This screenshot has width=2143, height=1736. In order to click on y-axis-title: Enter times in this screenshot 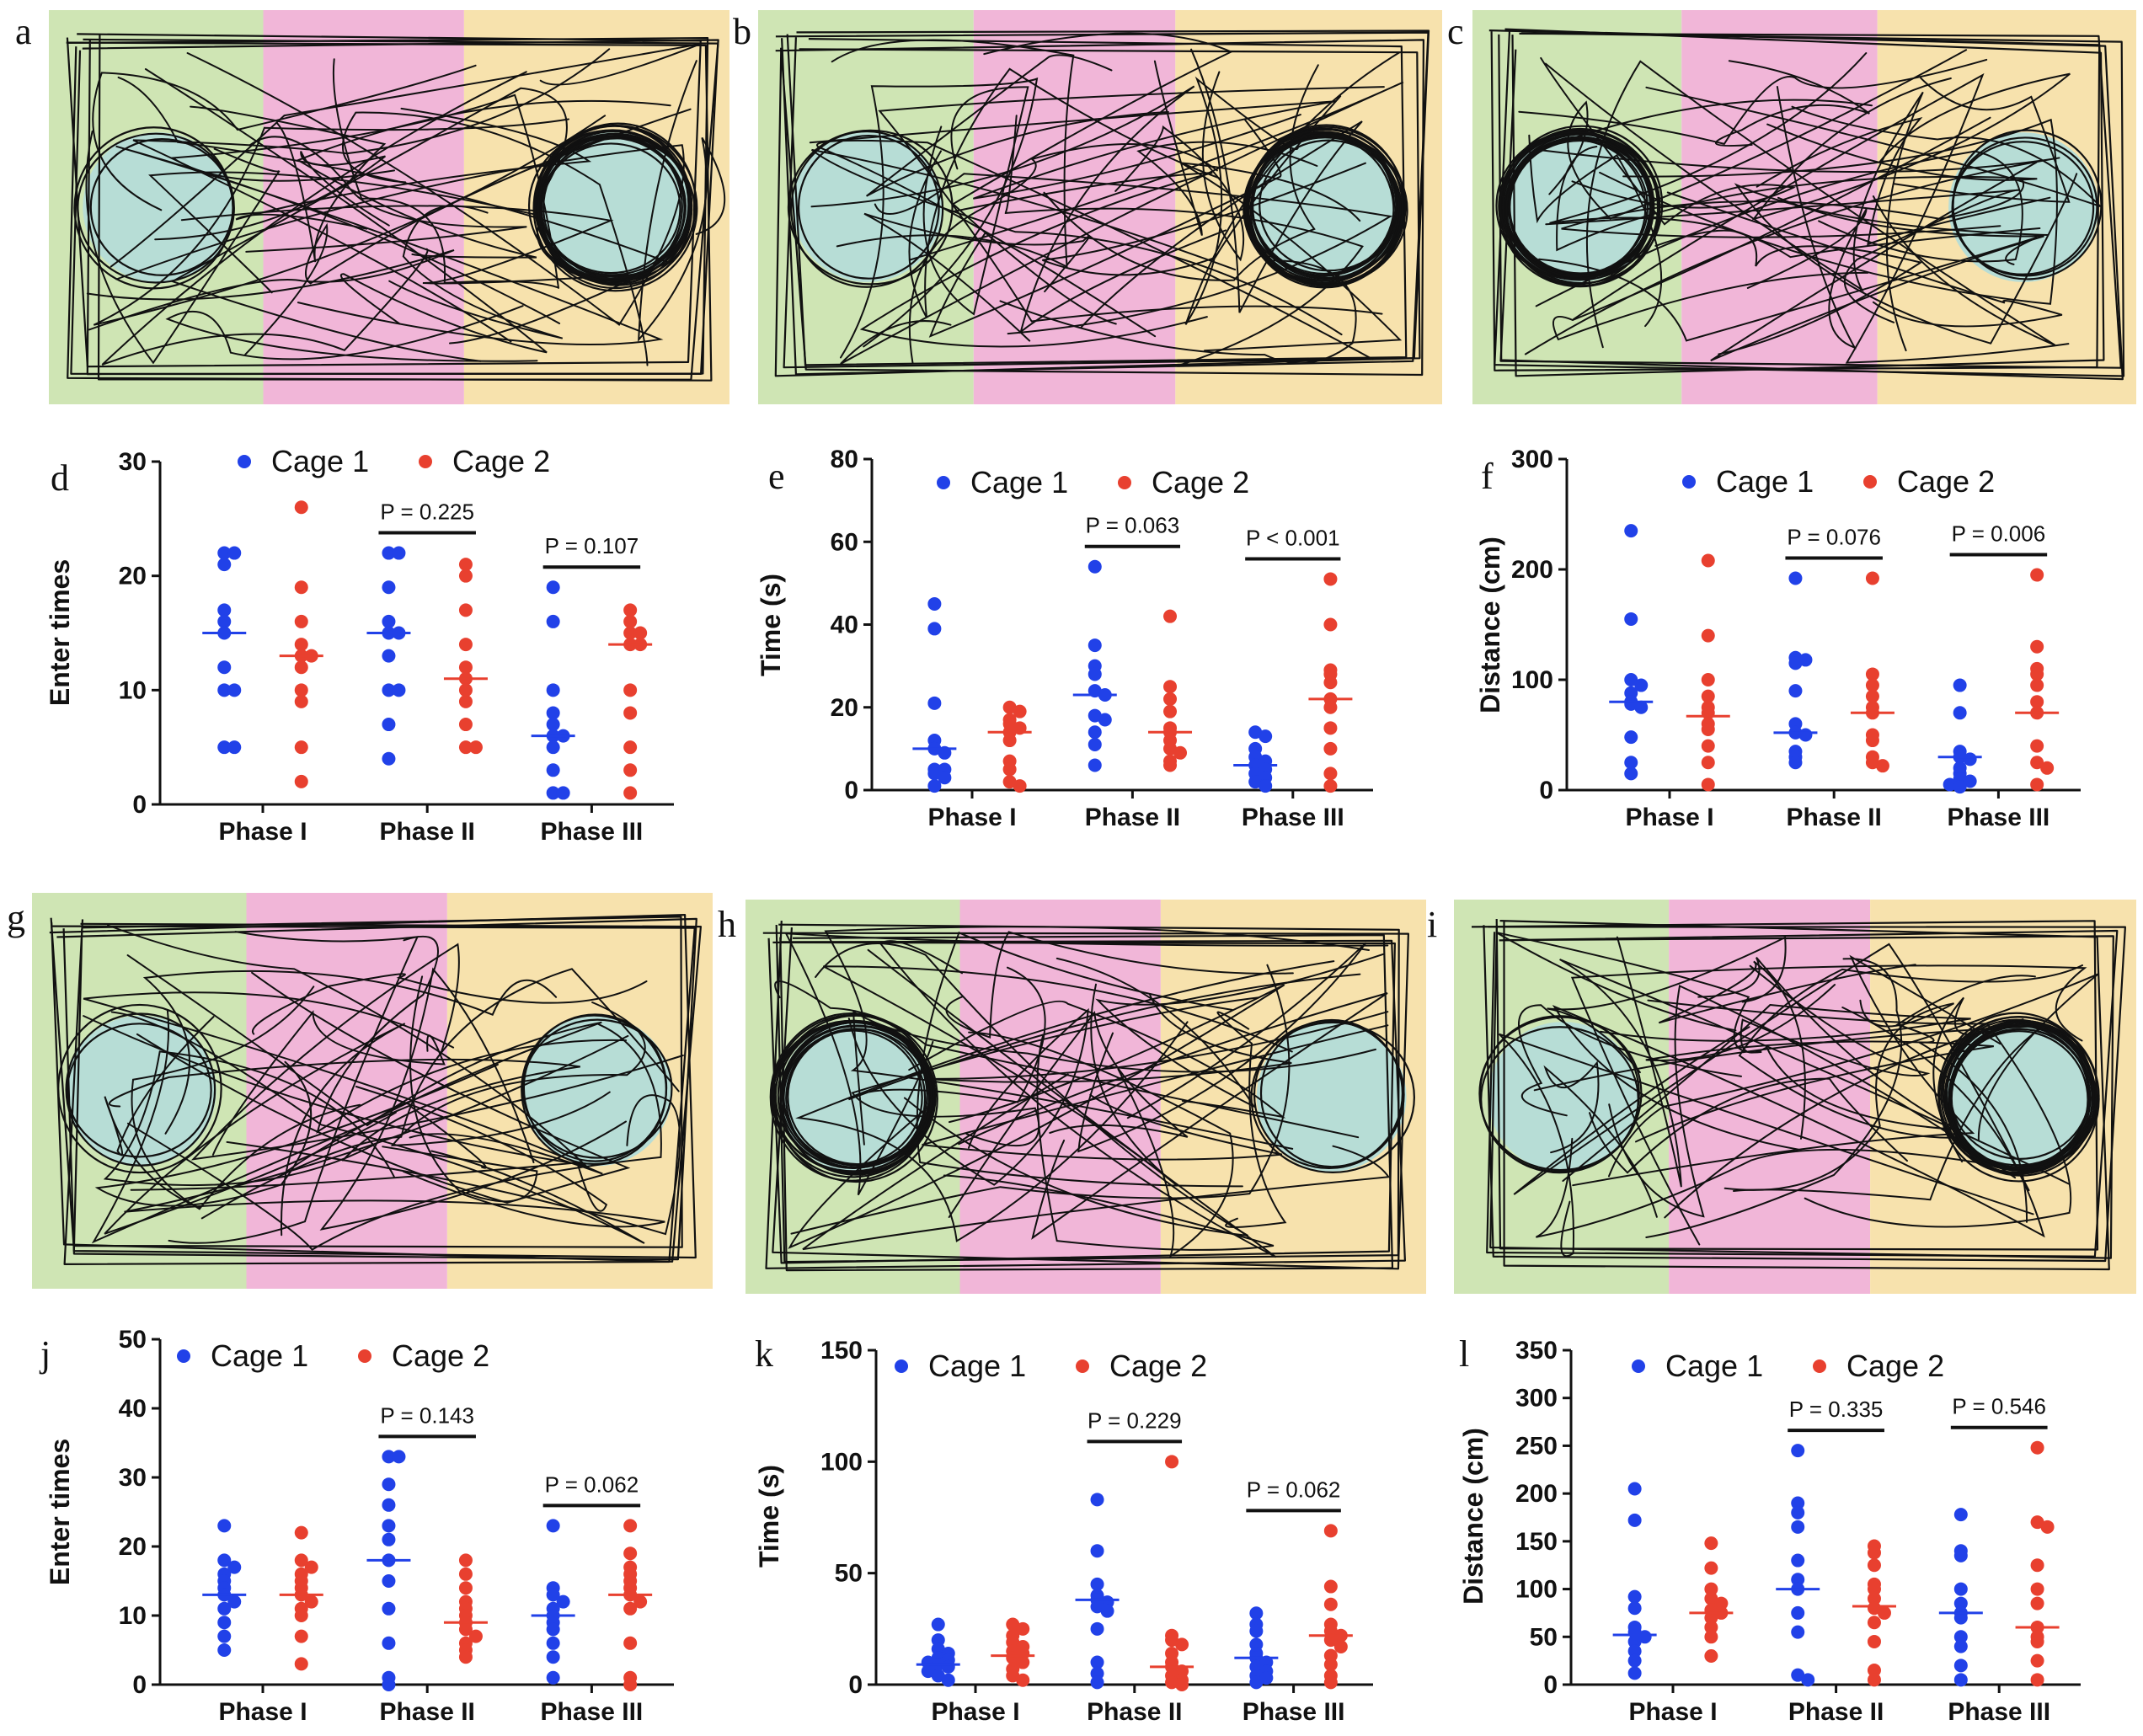, I will do `click(60, 632)`.